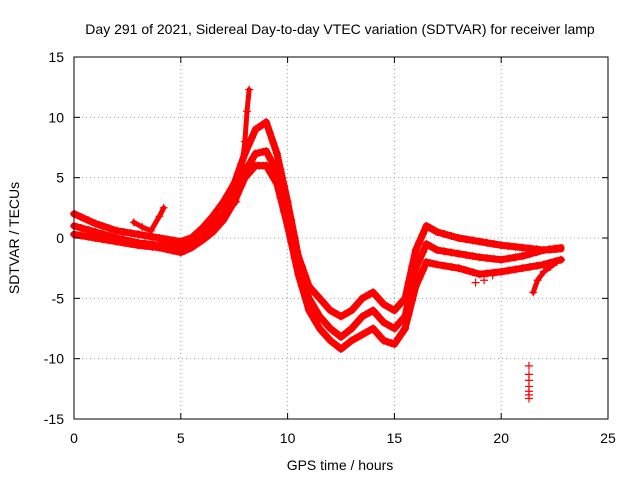 The width and height of the screenshot is (640, 480). Describe the element at coordinates (58, 298) in the screenshot. I see `y-tick-label: -5` at that location.